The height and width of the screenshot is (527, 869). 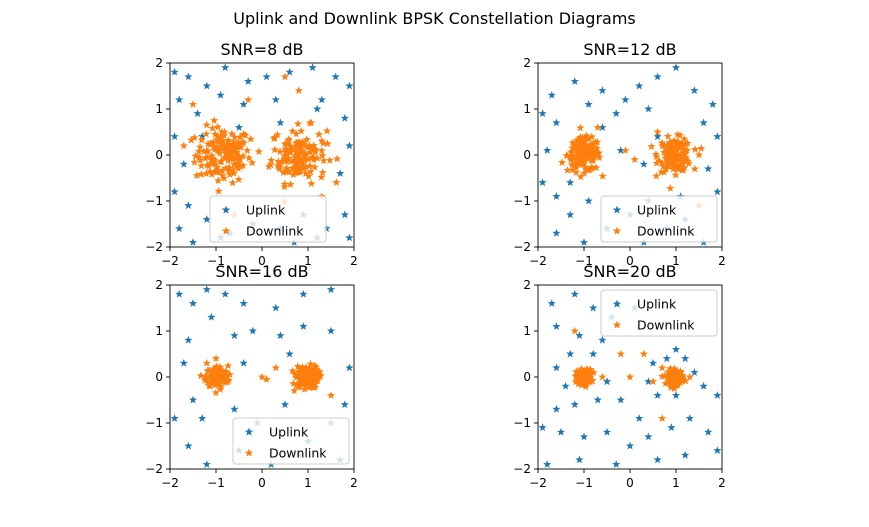 What do you see at coordinates (268, 219) in the screenshot?
I see `legend-box` at bounding box center [268, 219].